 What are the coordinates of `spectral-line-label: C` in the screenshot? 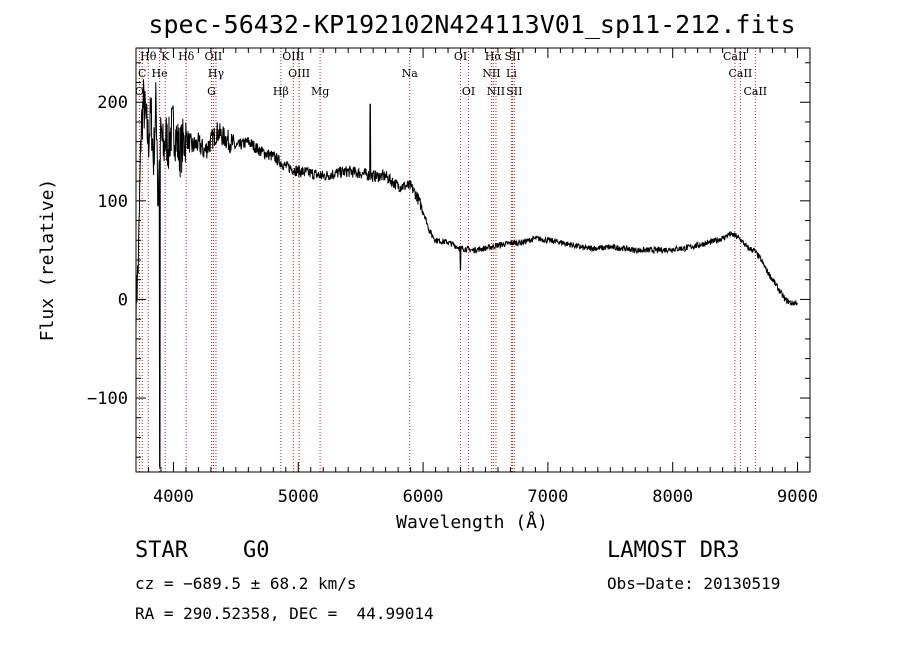 It's located at (142, 73).